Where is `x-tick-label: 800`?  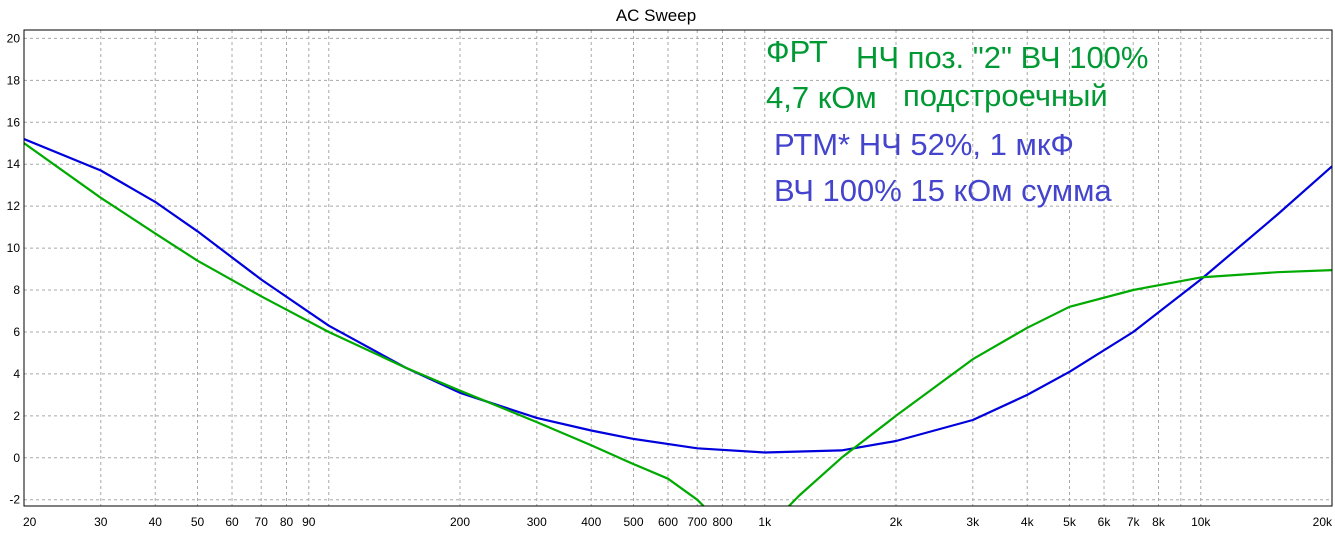
x-tick-label: 800 is located at coordinates (722, 522).